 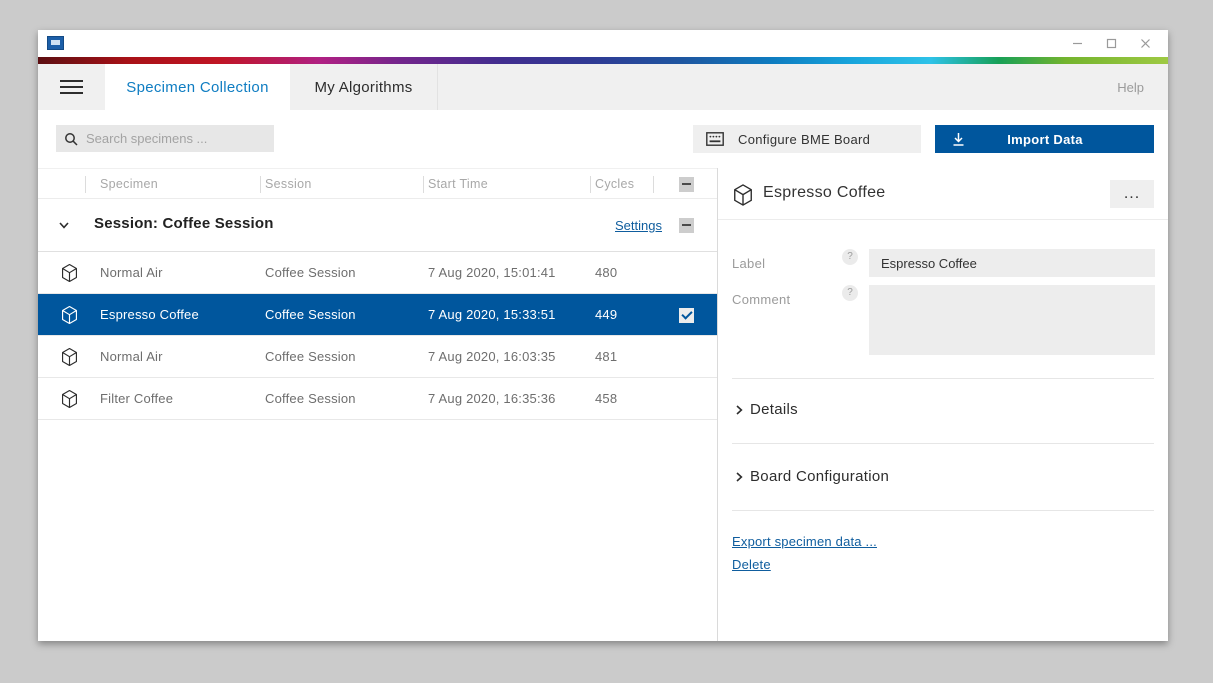 What do you see at coordinates (377, 225) in the screenshot?
I see `session-group-header: Session: Coffee Session Settings` at bounding box center [377, 225].